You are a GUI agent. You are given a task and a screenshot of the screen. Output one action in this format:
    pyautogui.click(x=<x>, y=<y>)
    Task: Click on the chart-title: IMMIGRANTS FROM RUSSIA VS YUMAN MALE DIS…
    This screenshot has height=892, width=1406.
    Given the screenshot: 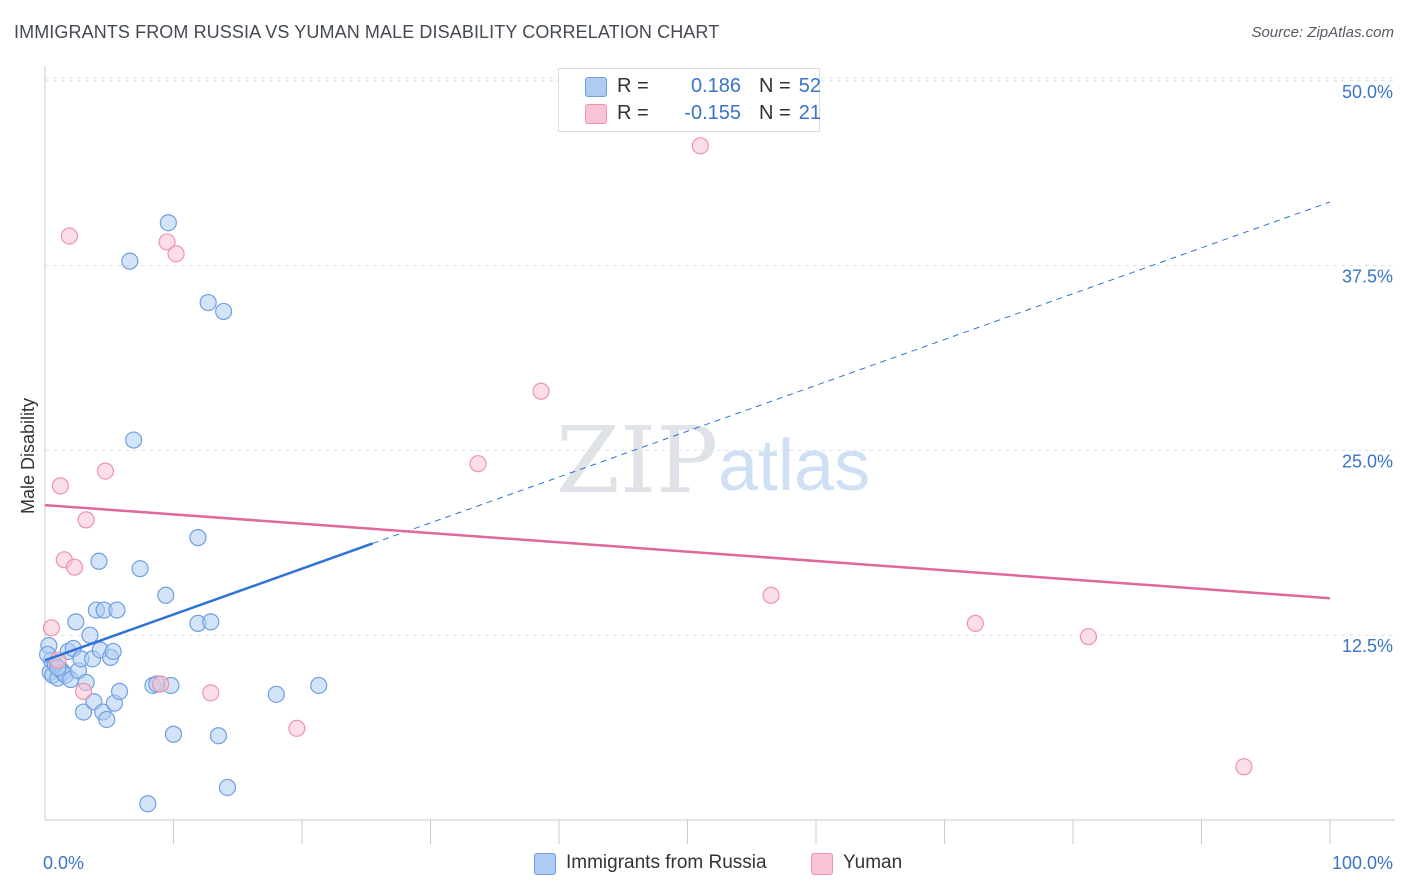 What is the action you would take?
    pyautogui.click(x=367, y=32)
    